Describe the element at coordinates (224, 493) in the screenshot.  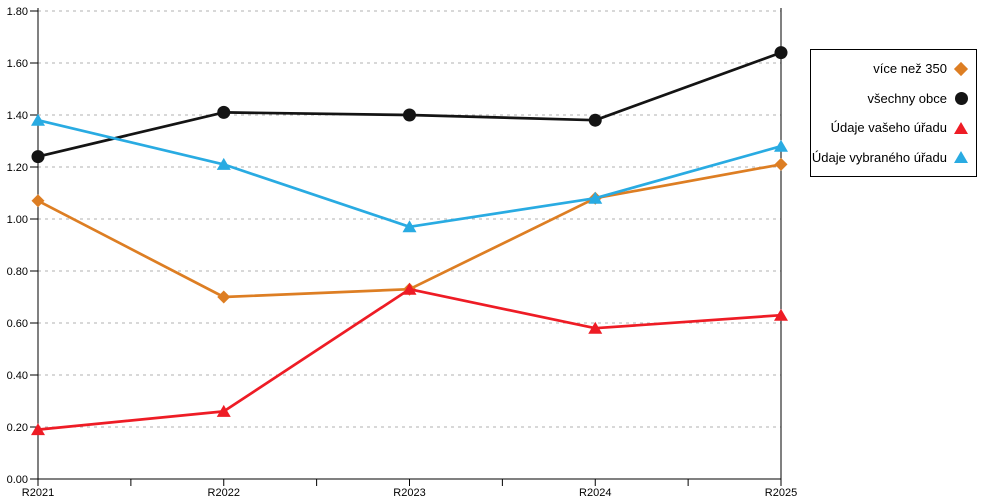
I see `x-tick-label: R2022` at that location.